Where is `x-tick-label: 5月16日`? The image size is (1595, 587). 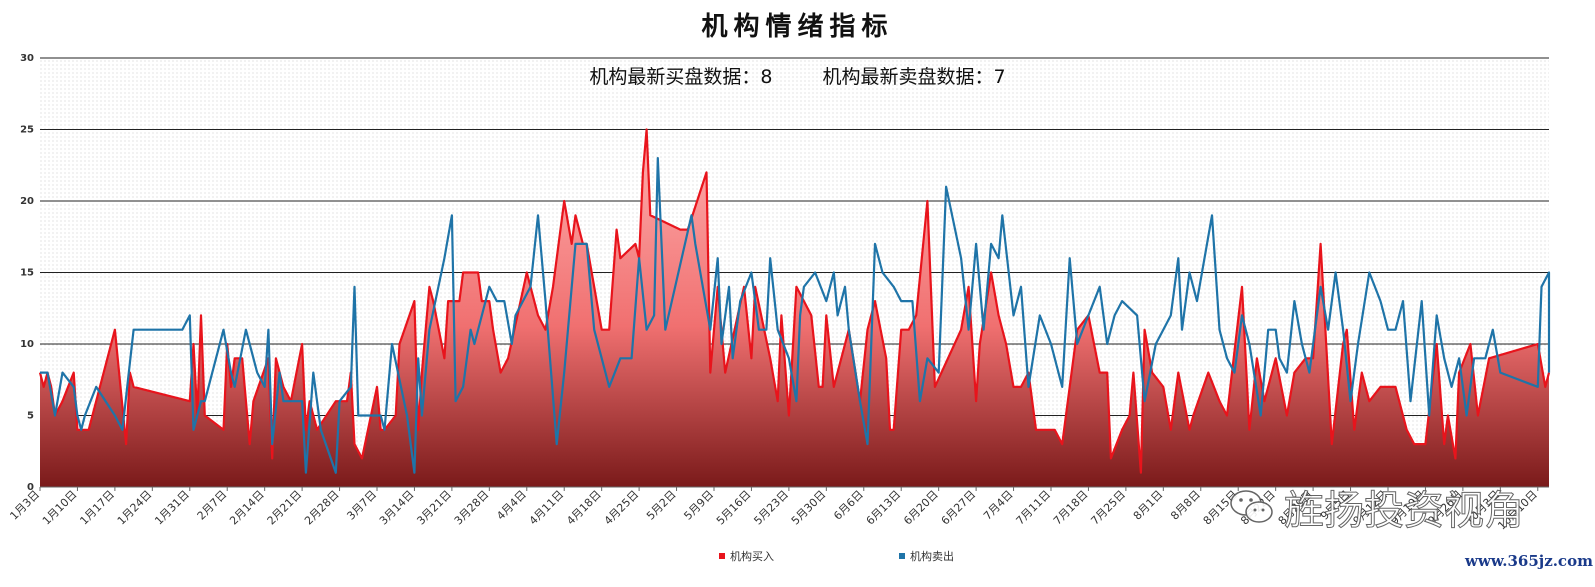 x-tick-label: 5月16日 is located at coordinates (734, 508).